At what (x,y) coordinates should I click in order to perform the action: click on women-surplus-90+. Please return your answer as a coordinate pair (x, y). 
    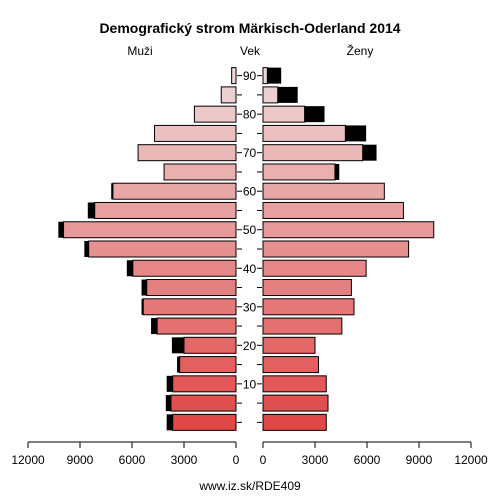
    Looking at the image, I should click on (274, 75).